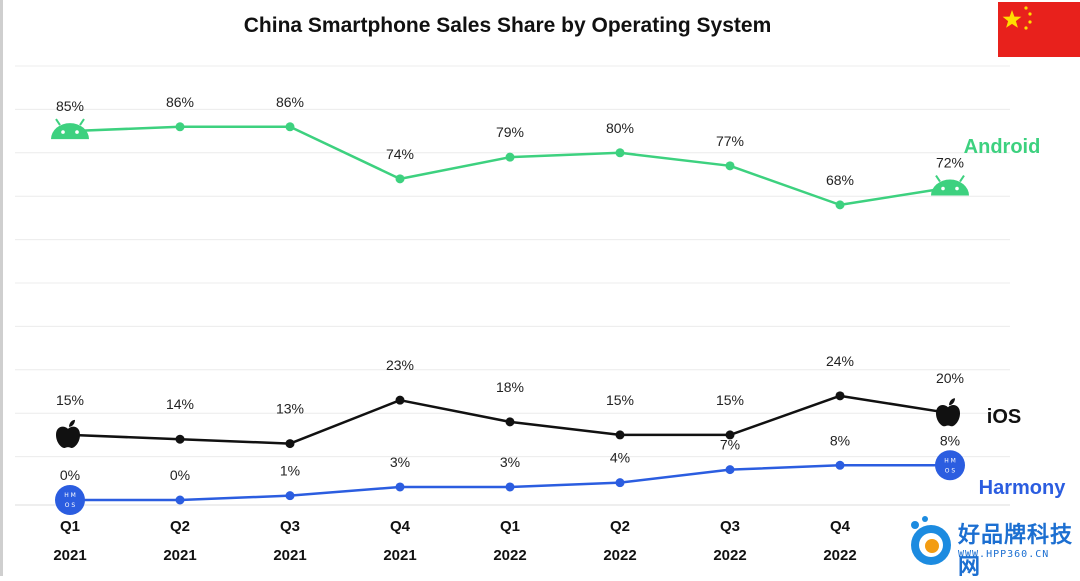  Describe the element at coordinates (730, 141) in the screenshot. I see `data-label-android: 77%` at that location.